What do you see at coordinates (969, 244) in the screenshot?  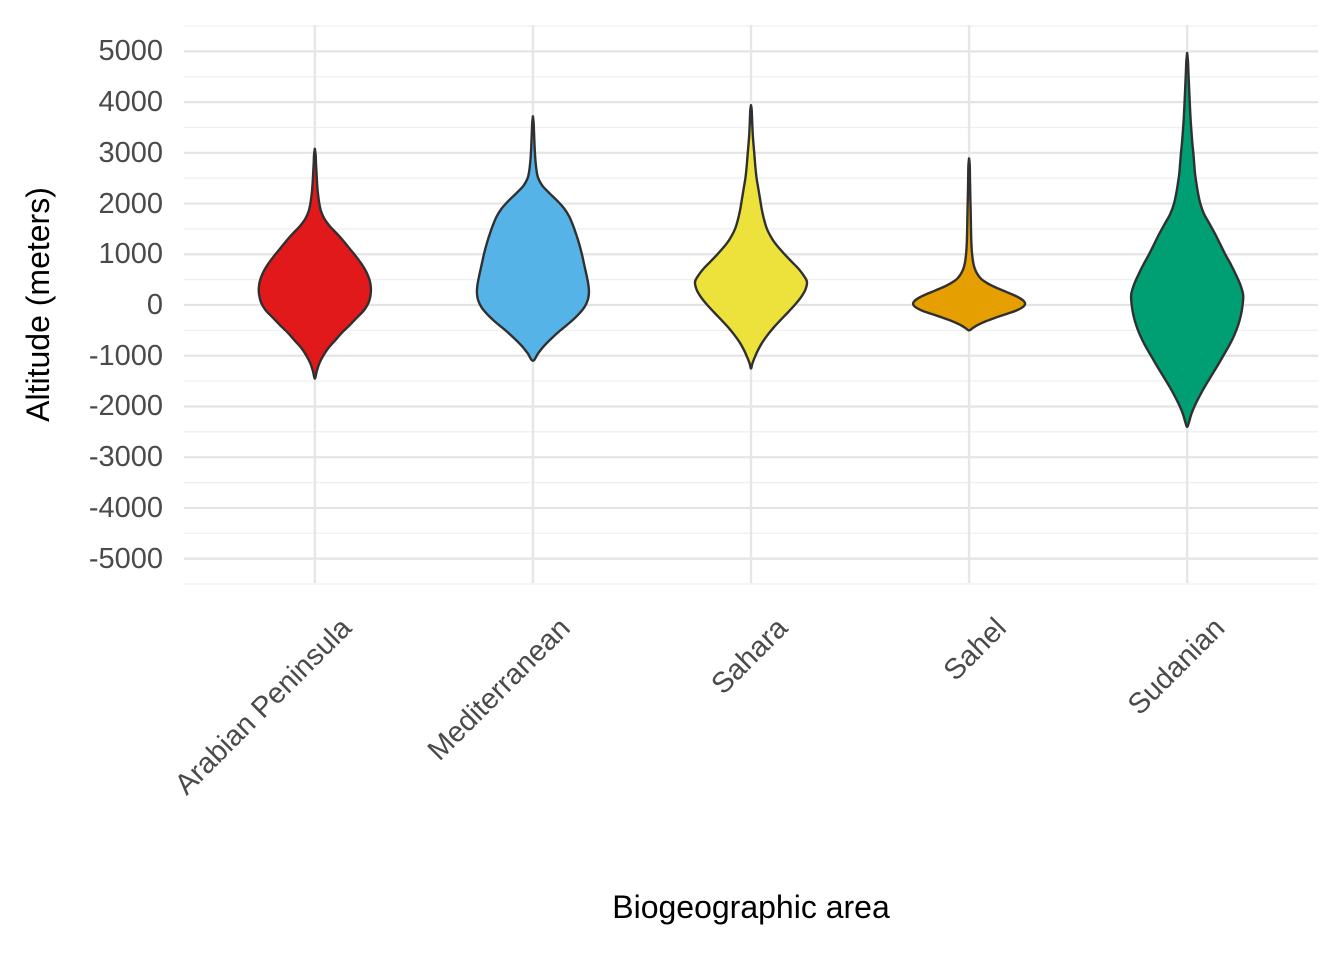 I see `violin-shape-sahel` at bounding box center [969, 244].